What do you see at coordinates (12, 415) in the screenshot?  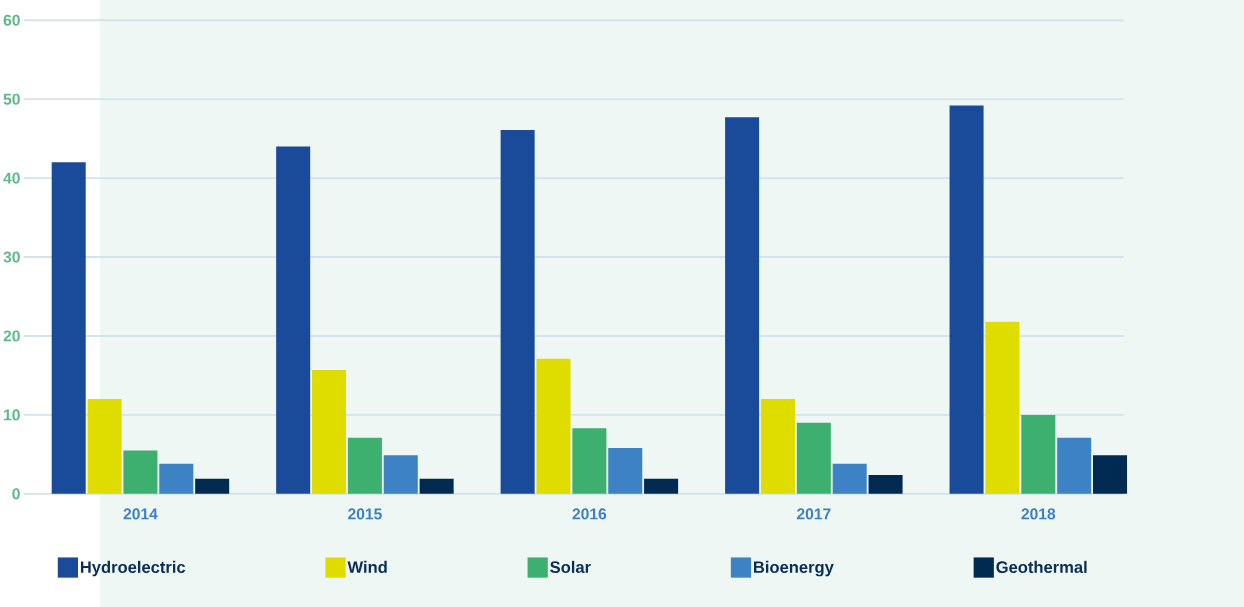 I see `y-tick-label: 10` at bounding box center [12, 415].